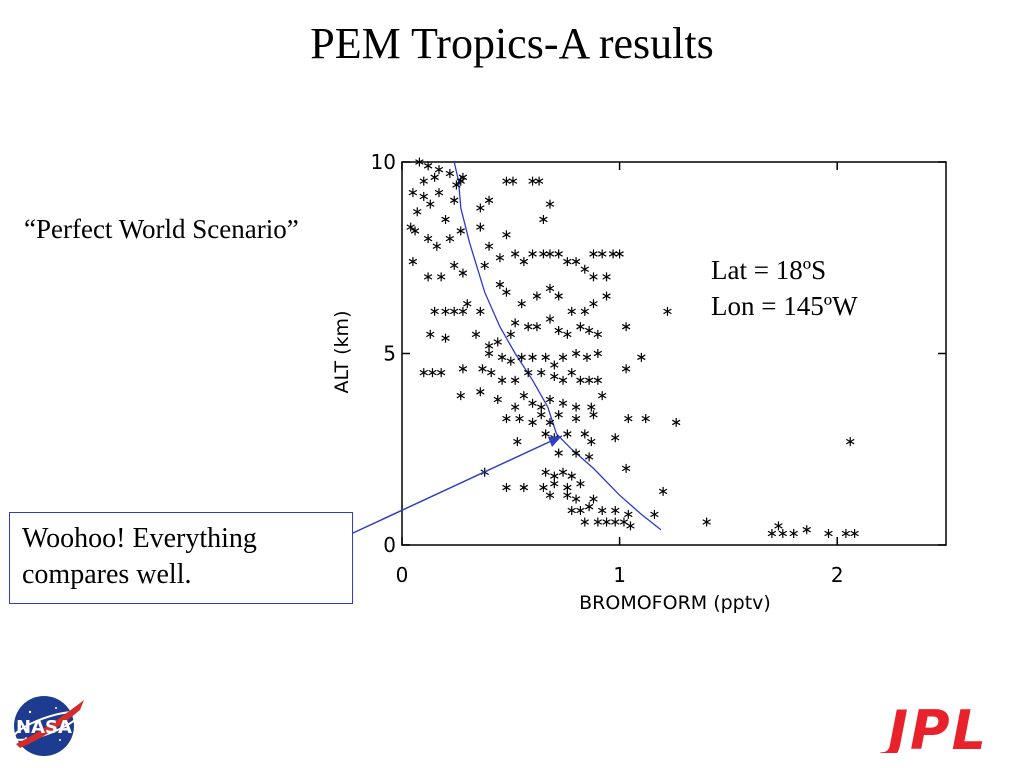 The width and height of the screenshot is (1024, 768). What do you see at coordinates (389, 545) in the screenshot?
I see `y-tick-label: 0` at bounding box center [389, 545].